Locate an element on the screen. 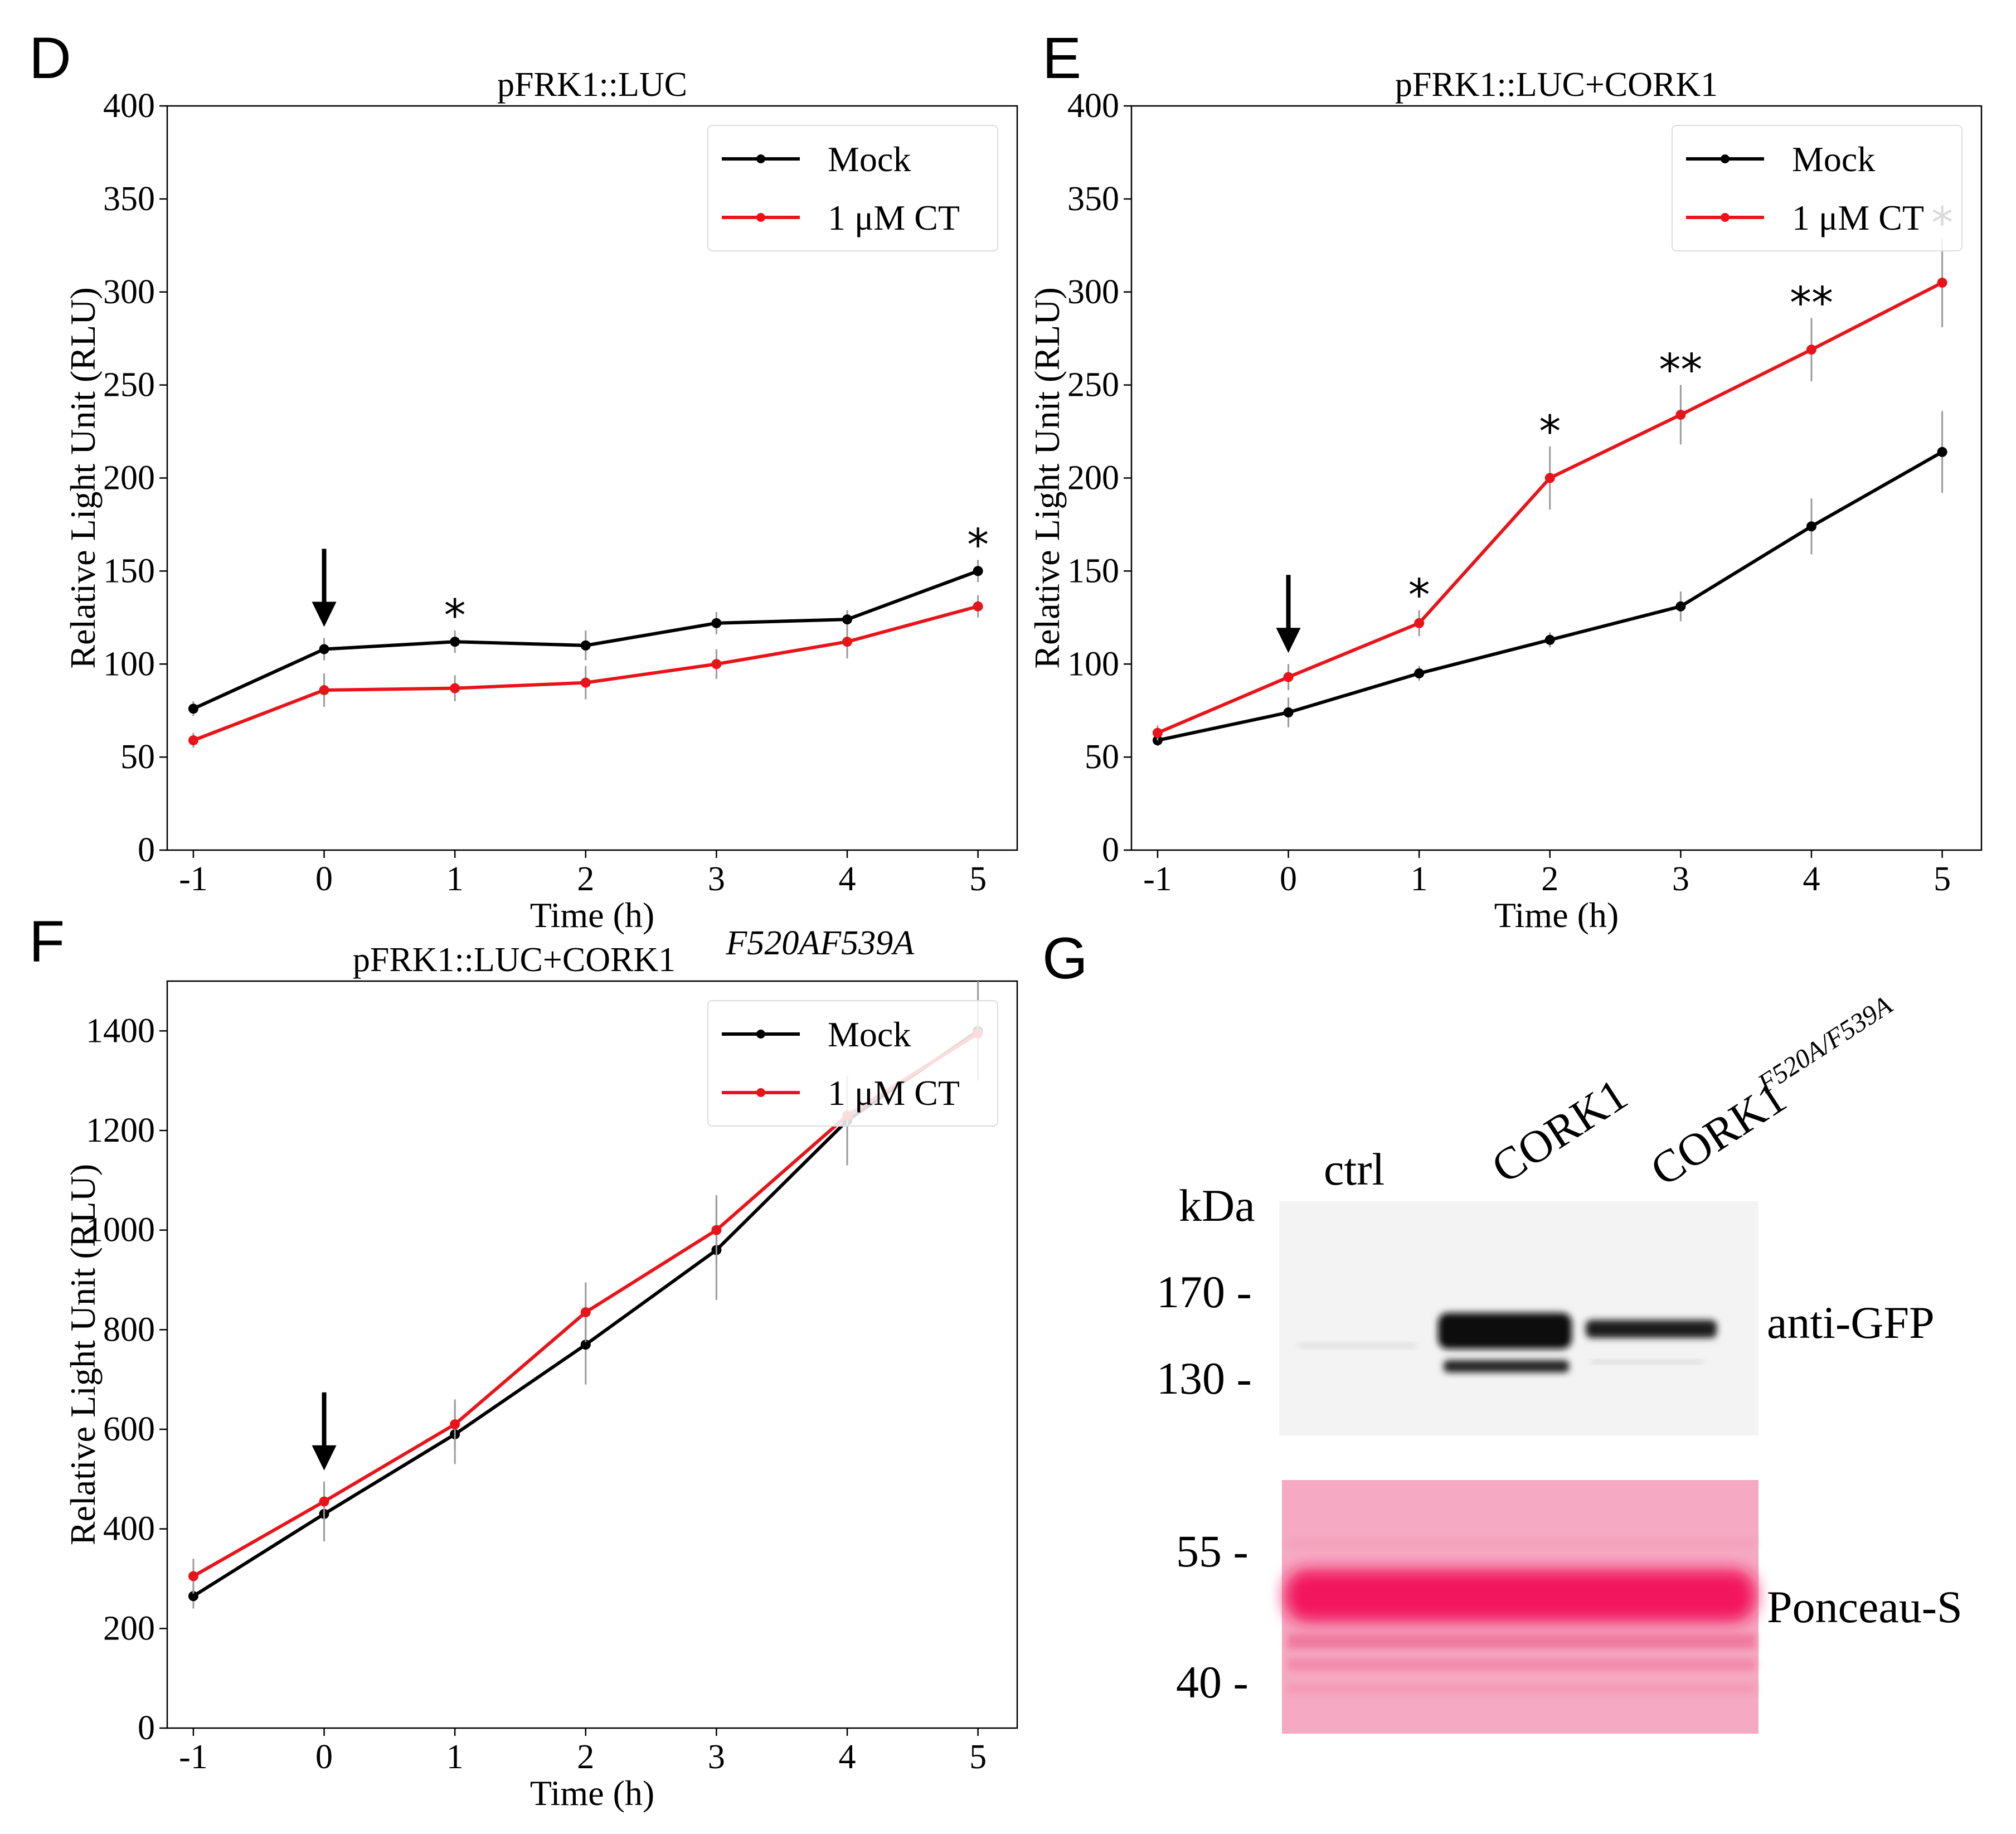 This screenshot has width=2016, height=1834. x-tick-label: -1 is located at coordinates (193, 879).